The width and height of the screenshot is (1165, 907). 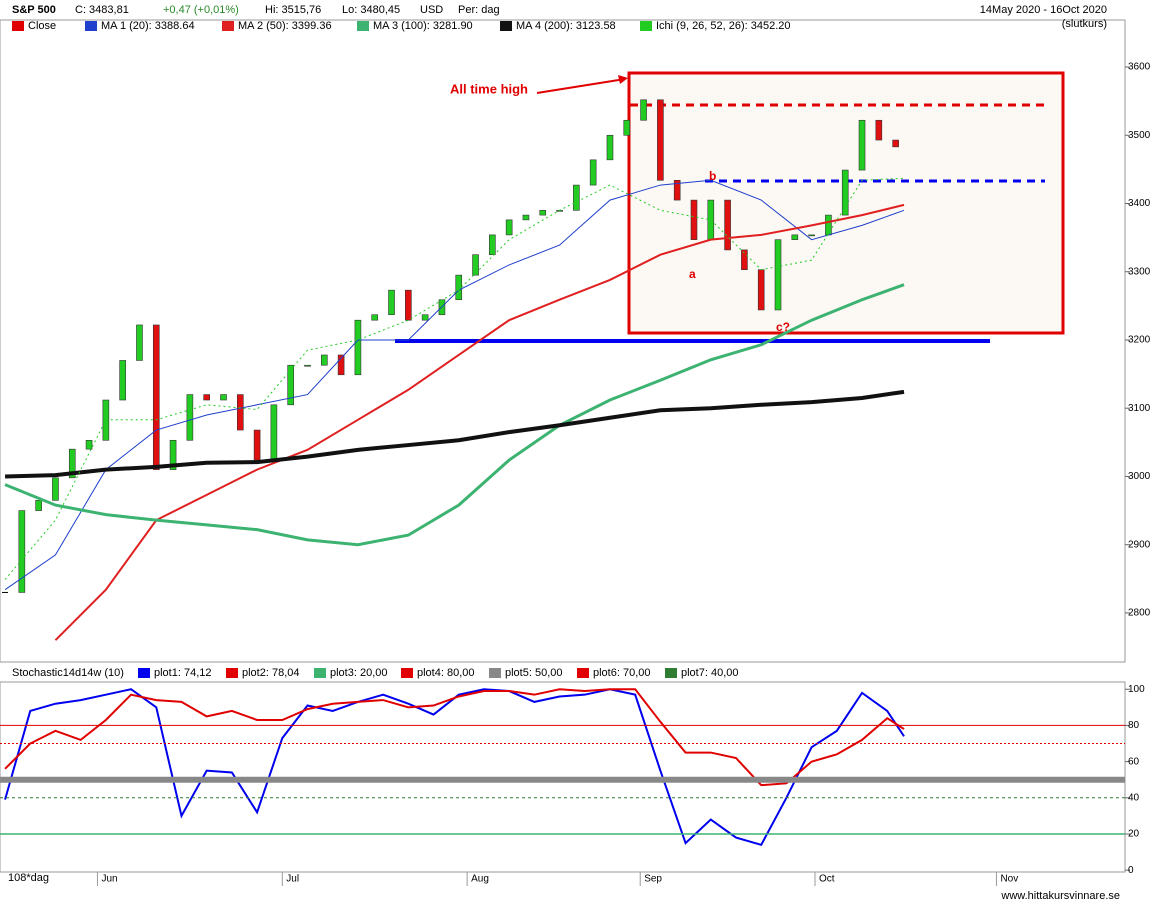 What do you see at coordinates (183, 673) in the screenshot?
I see `legend-label: plot1: 74,12` at bounding box center [183, 673].